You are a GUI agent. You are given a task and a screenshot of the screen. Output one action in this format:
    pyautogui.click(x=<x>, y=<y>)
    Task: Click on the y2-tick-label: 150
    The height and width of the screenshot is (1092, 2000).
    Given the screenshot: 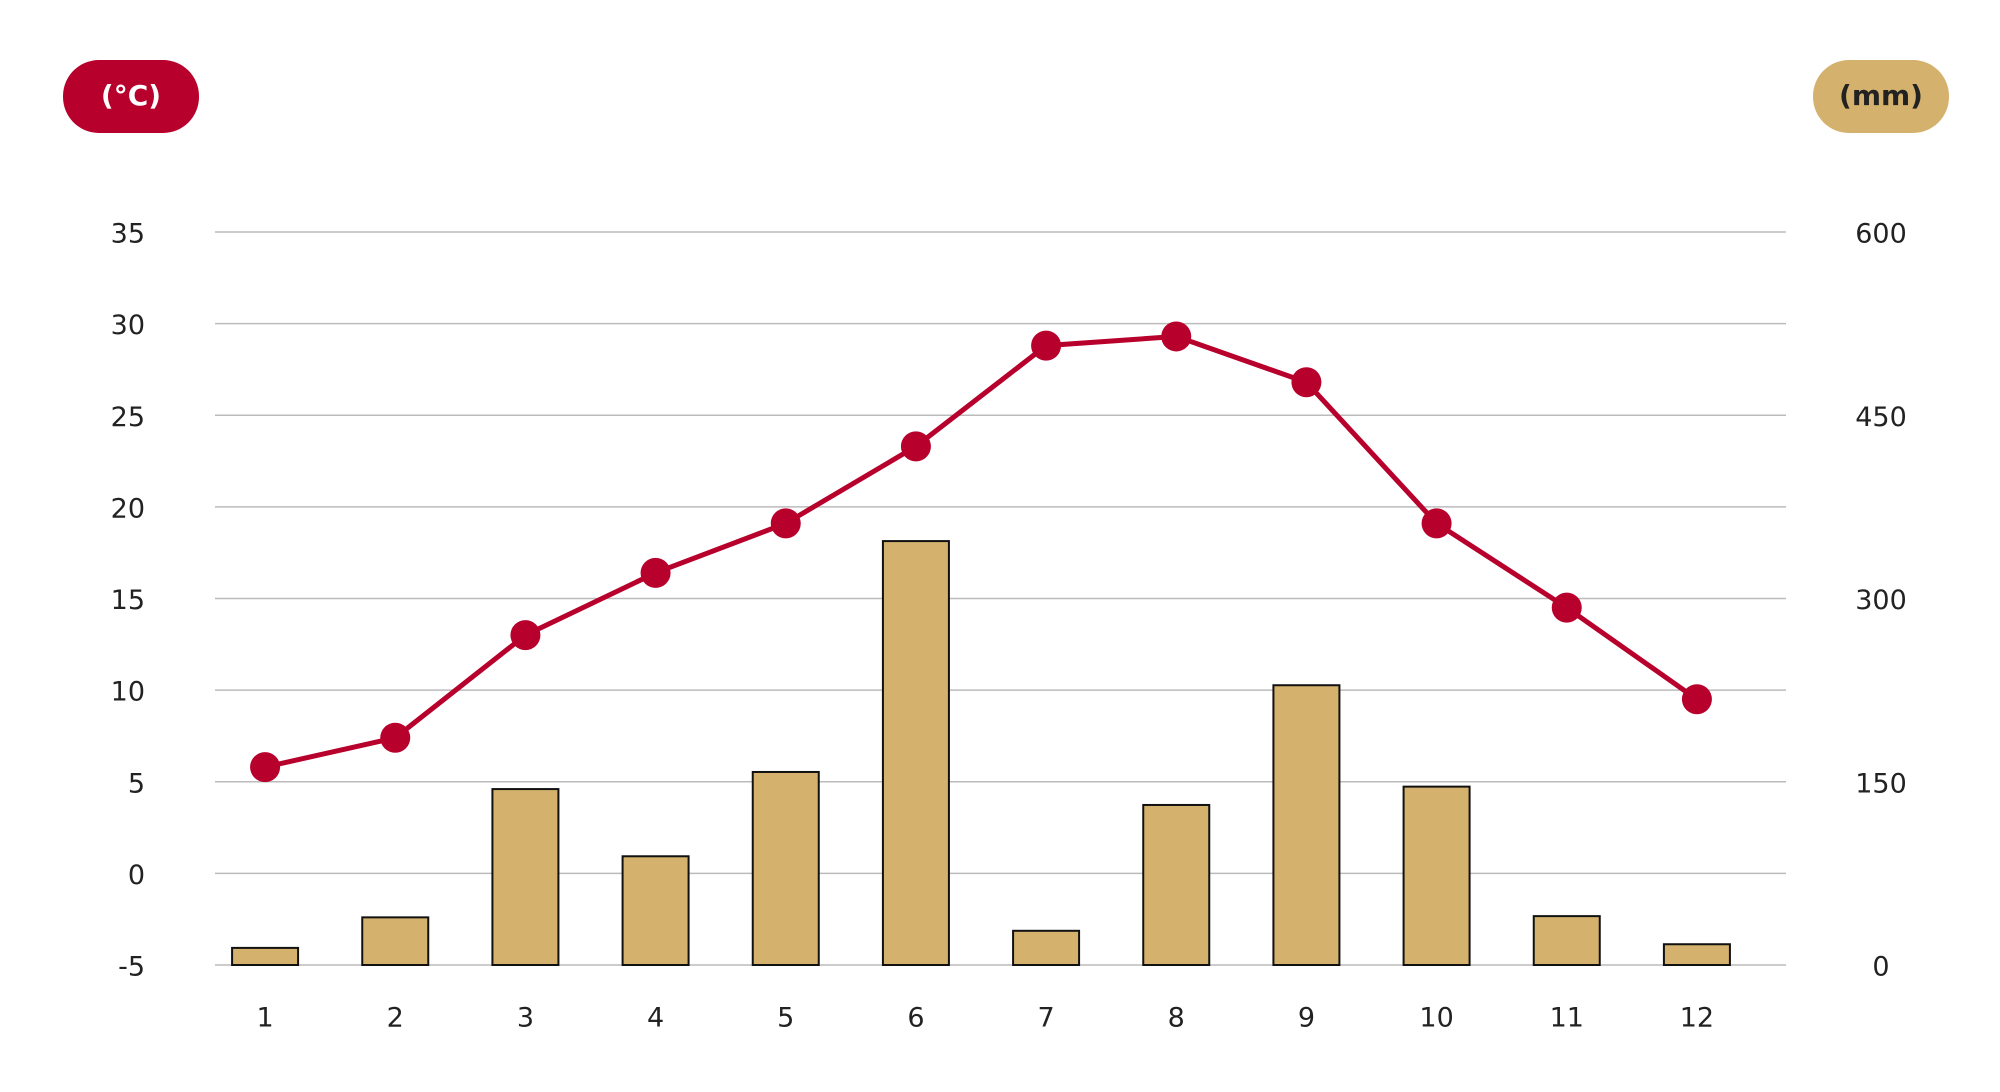 What is the action you would take?
    pyautogui.click(x=1881, y=783)
    